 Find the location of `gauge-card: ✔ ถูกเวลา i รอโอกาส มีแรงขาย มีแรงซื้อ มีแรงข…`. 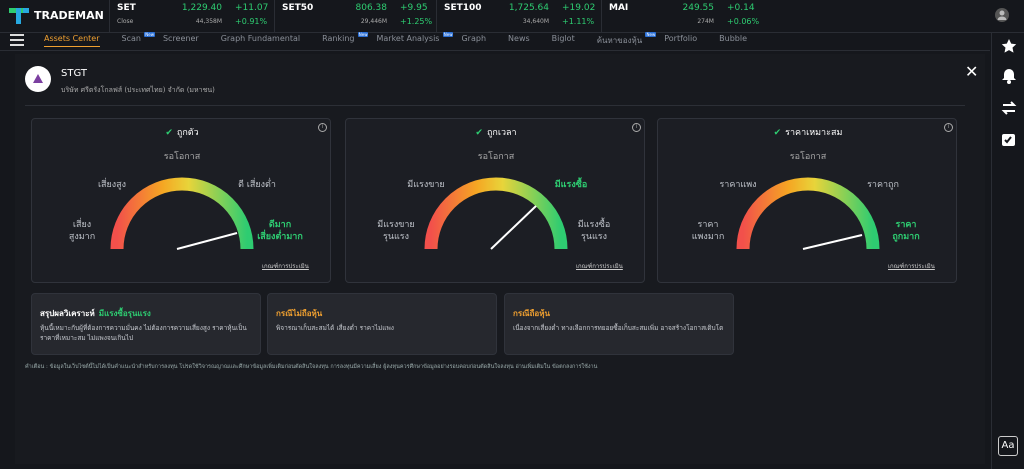

gauge-card: ✔ ถูกเวลา i รอโอกาส มีแรงขาย มีแรงซื้อ มีแรงข… is located at coordinates (495, 200).